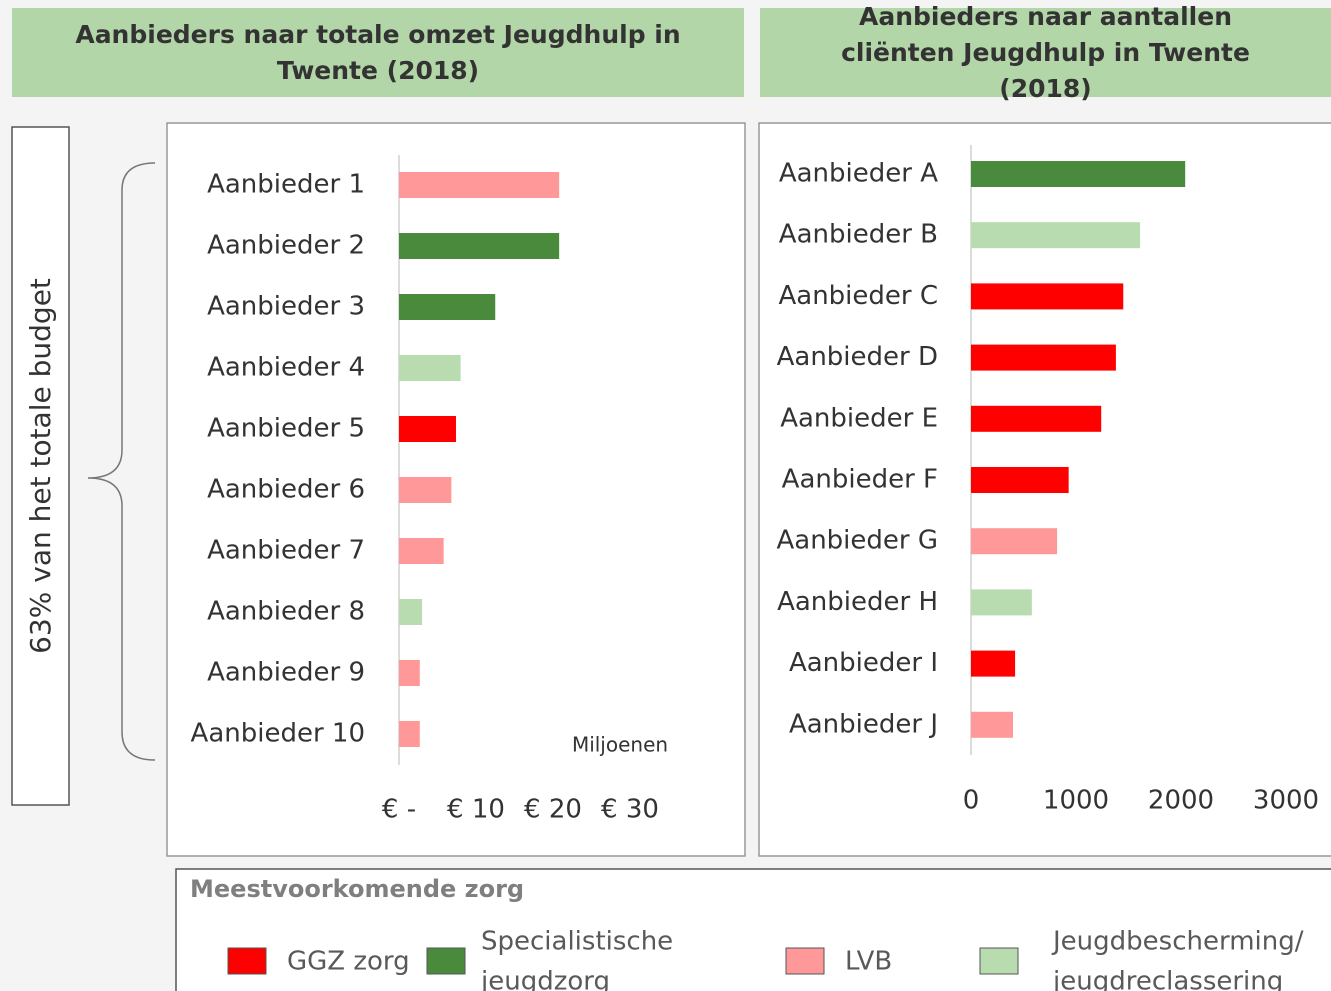 The image size is (1331, 991). Describe the element at coordinates (1177, 942) in the screenshot. I see `legend-label: Jeugdbescherming/` at that location.